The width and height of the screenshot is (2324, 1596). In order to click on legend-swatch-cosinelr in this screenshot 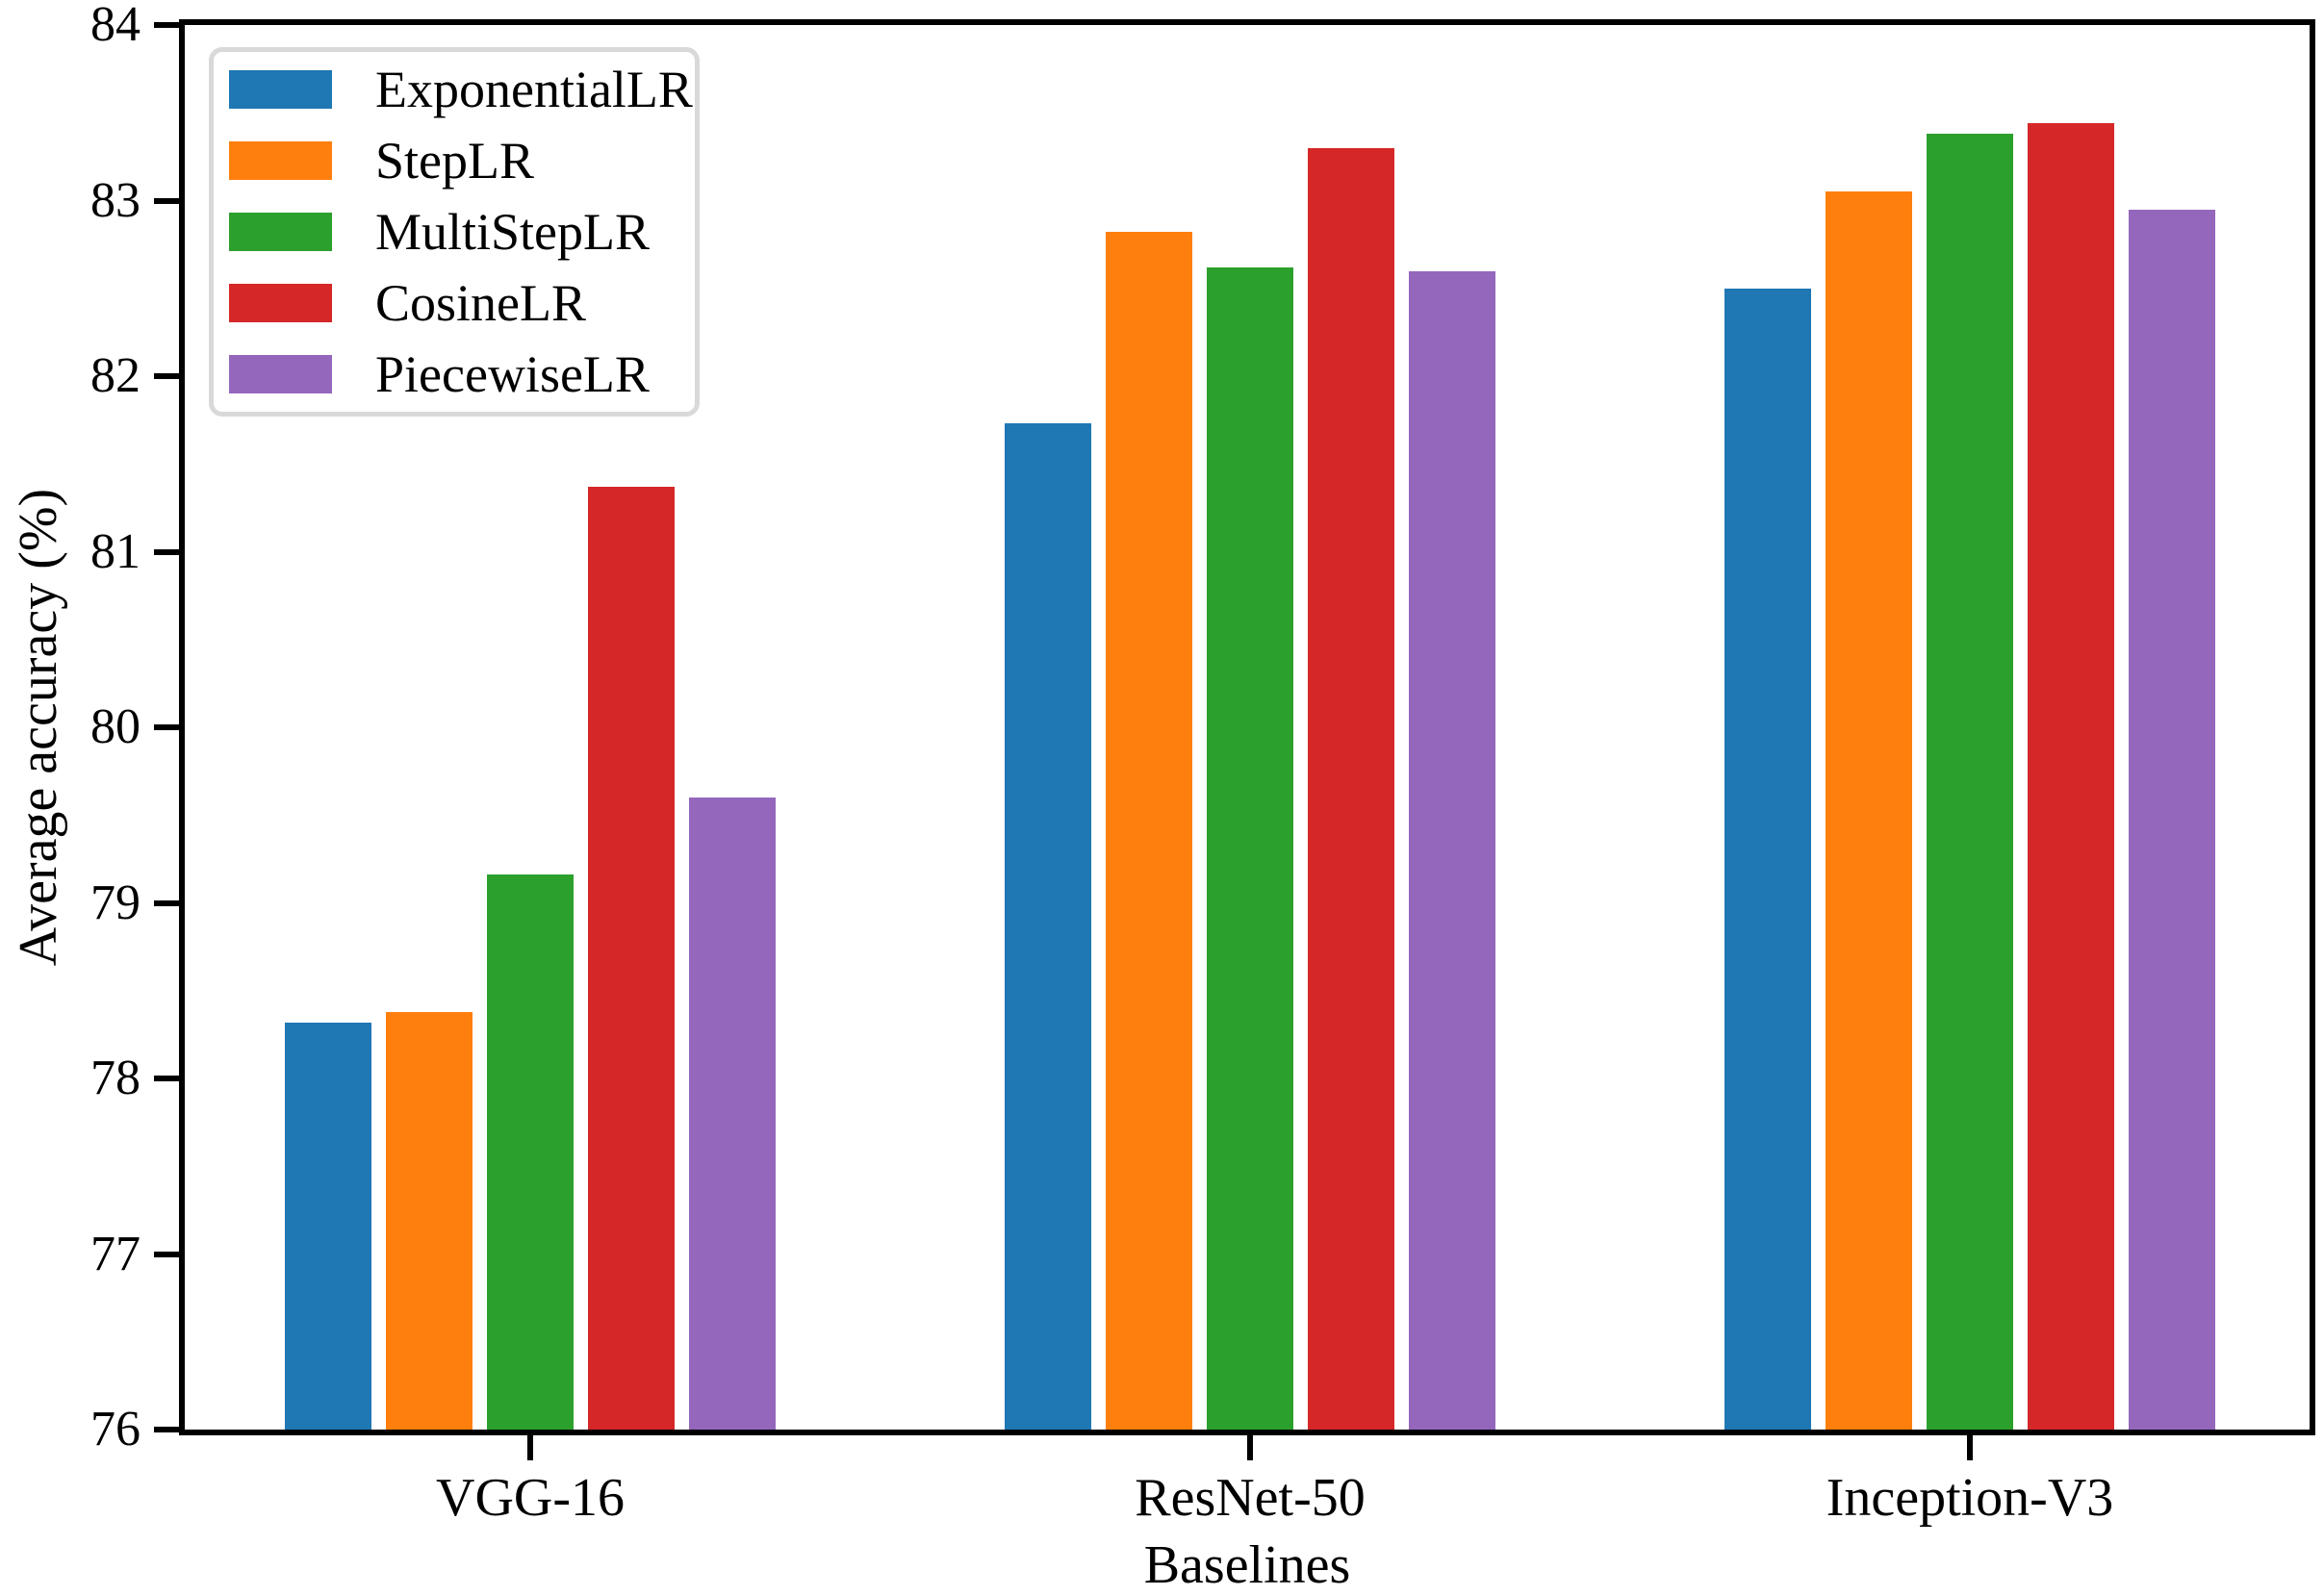, I will do `click(280, 303)`.